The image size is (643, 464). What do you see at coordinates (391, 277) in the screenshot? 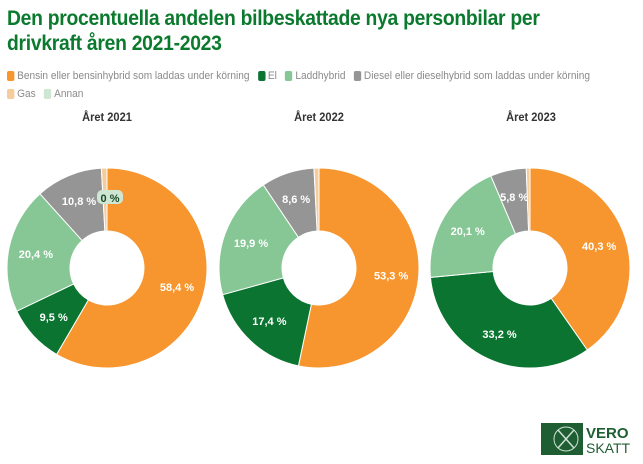
I see `data-label-bensin: 53,3 %` at bounding box center [391, 277].